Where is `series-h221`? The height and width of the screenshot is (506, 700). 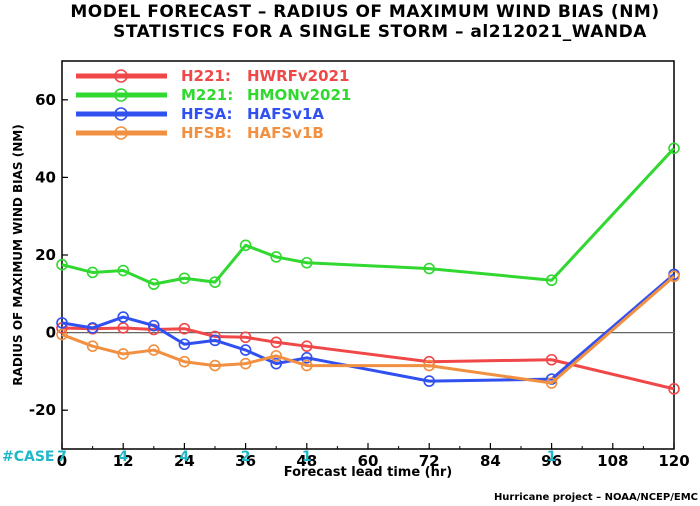 series-h221 is located at coordinates (368, 358).